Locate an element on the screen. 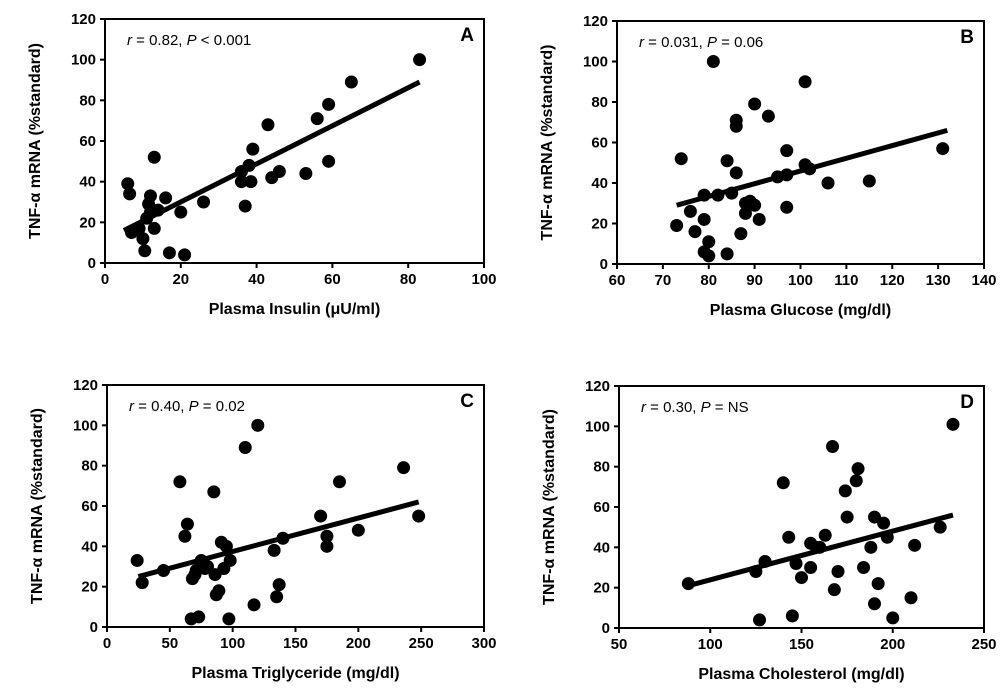 The width and height of the screenshot is (1002, 689). panel-letter: A is located at coordinates (467, 35).